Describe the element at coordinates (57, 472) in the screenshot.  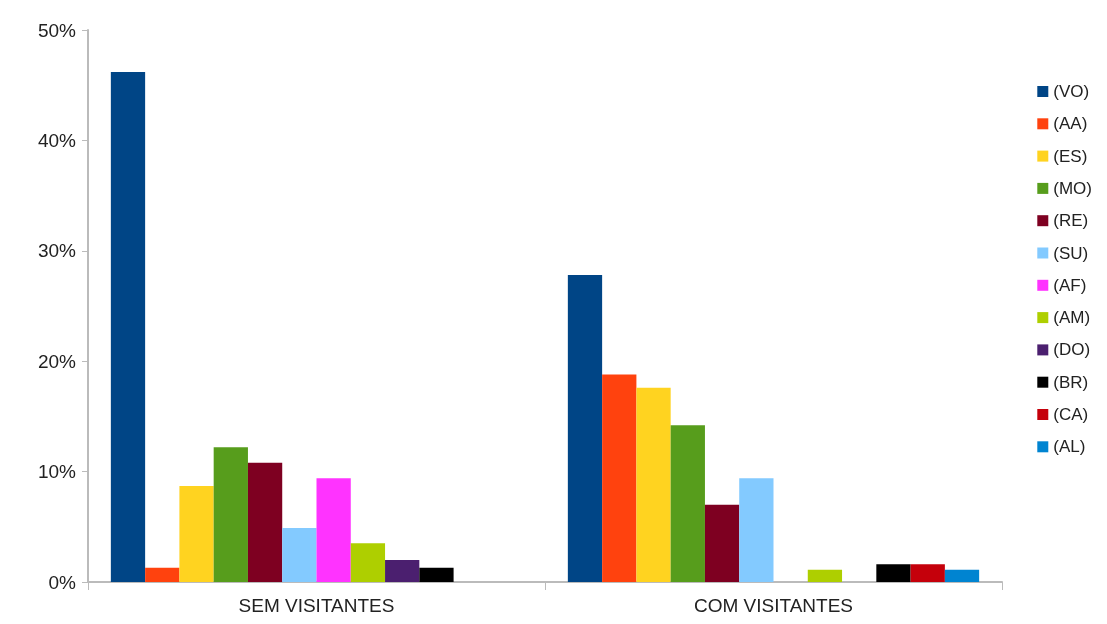
I see `y-tick-label: 10%` at that location.